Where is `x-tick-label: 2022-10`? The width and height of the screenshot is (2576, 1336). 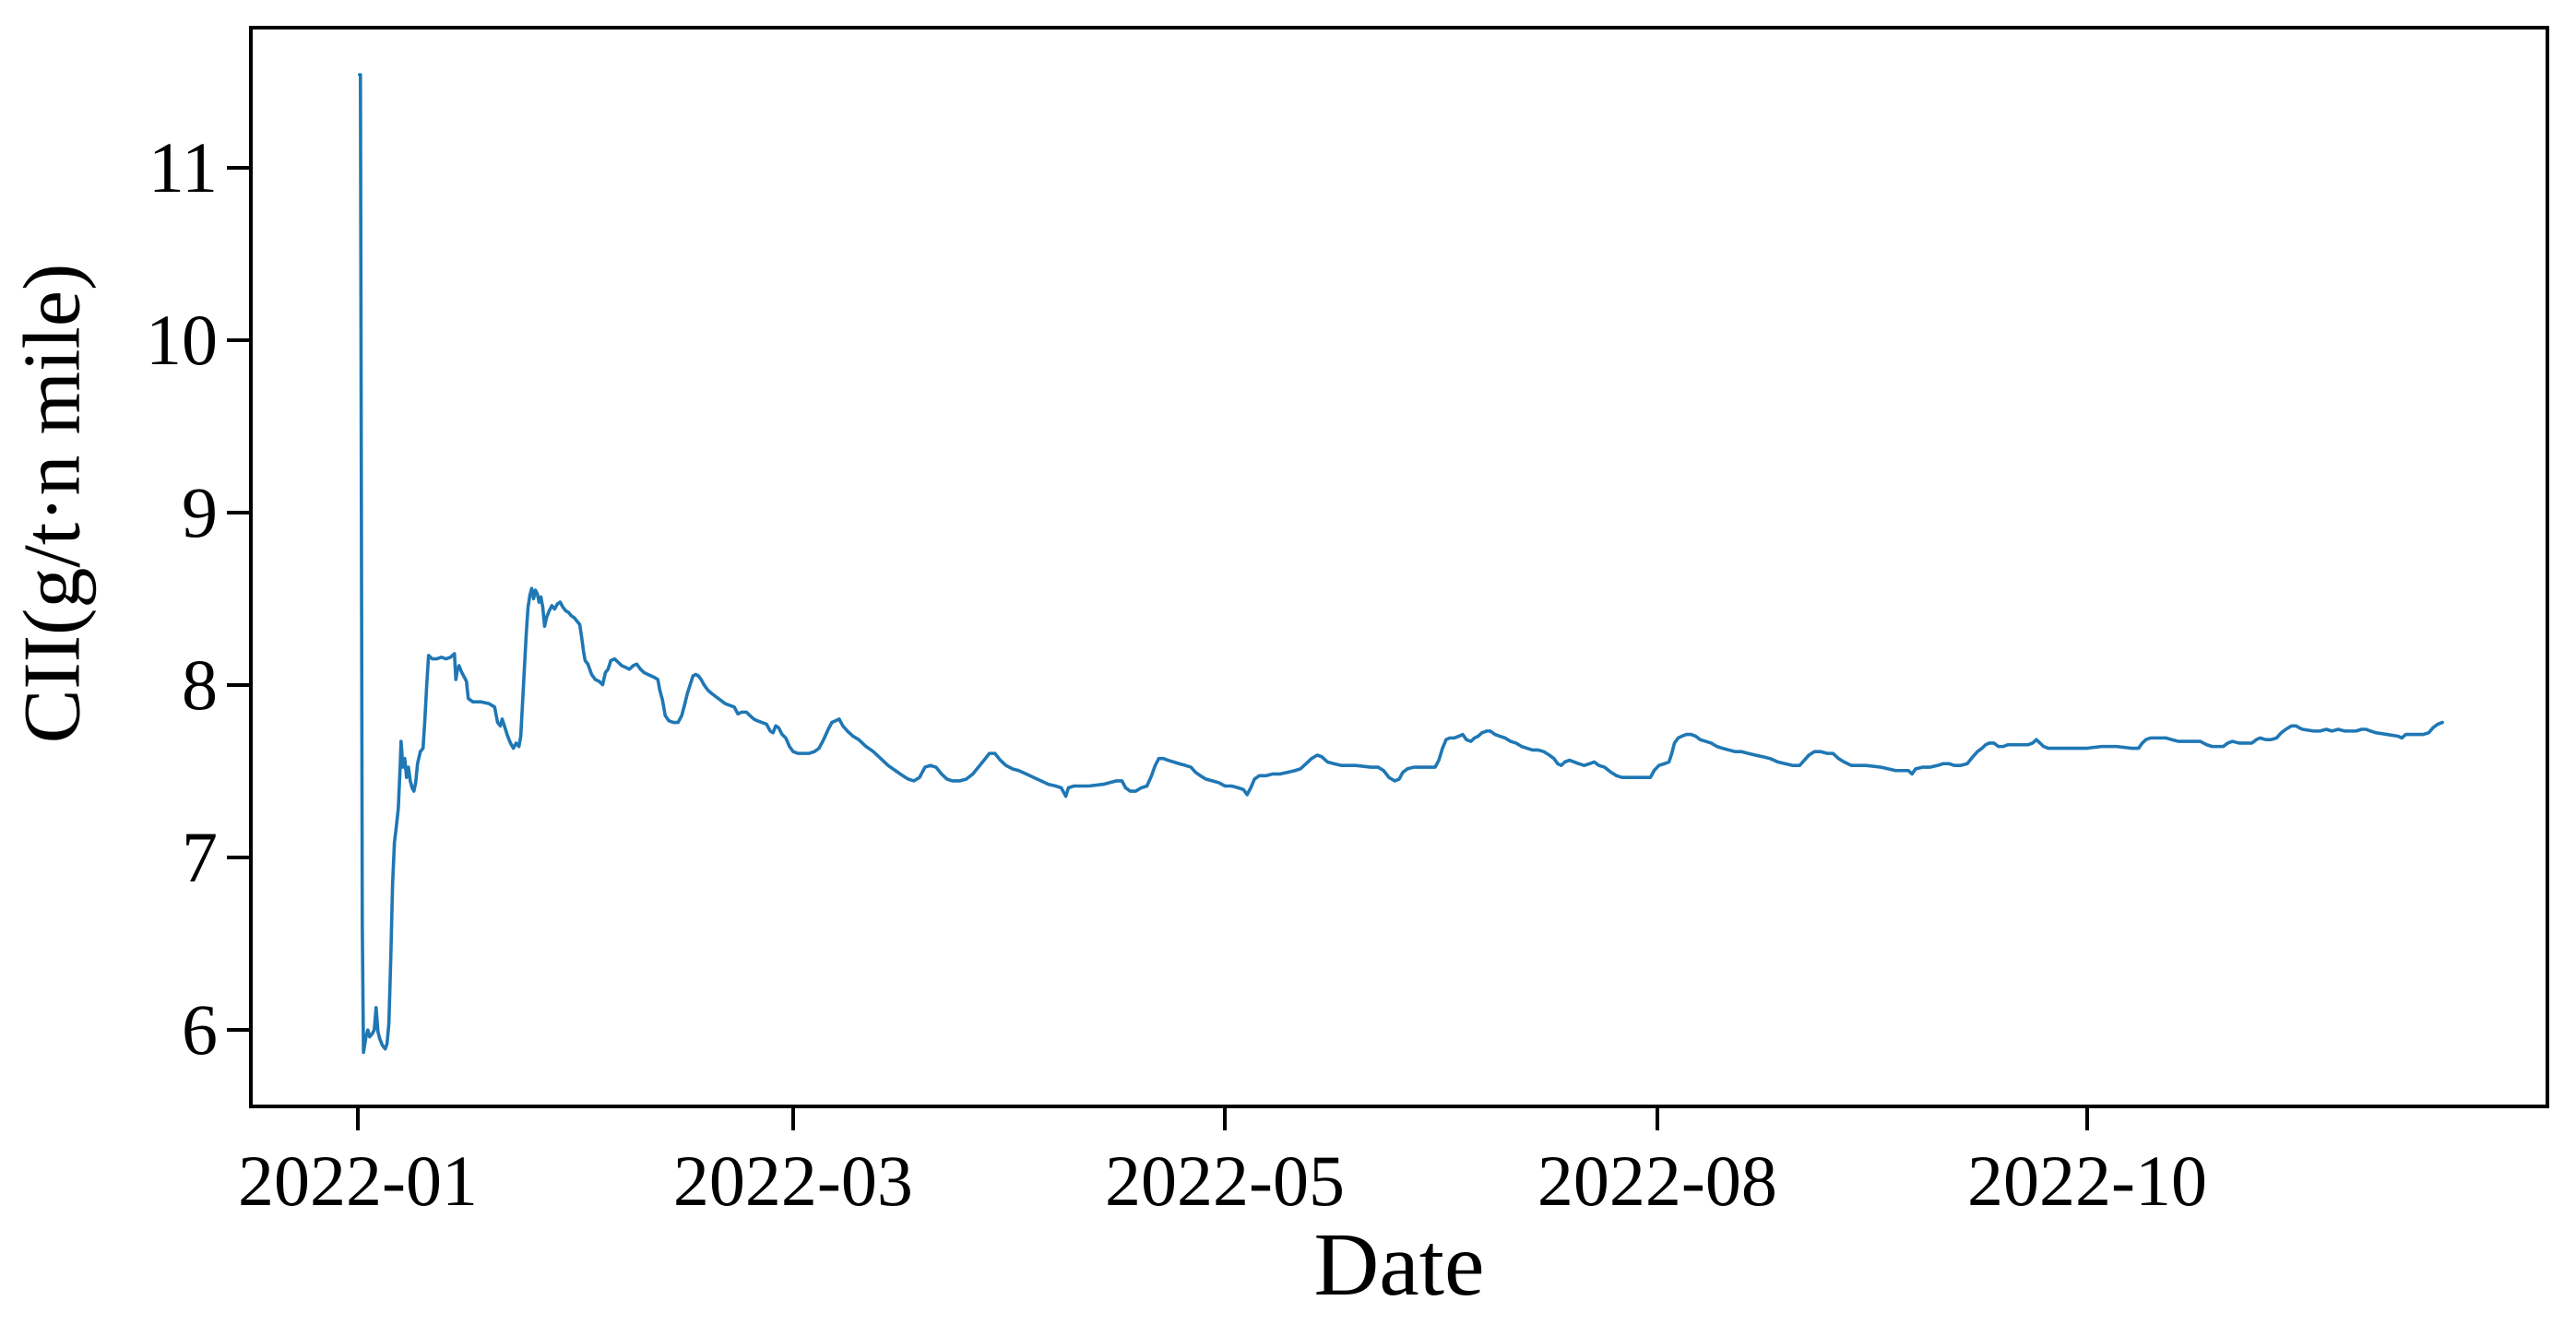
x-tick-label: 2022-10 is located at coordinates (2087, 1181).